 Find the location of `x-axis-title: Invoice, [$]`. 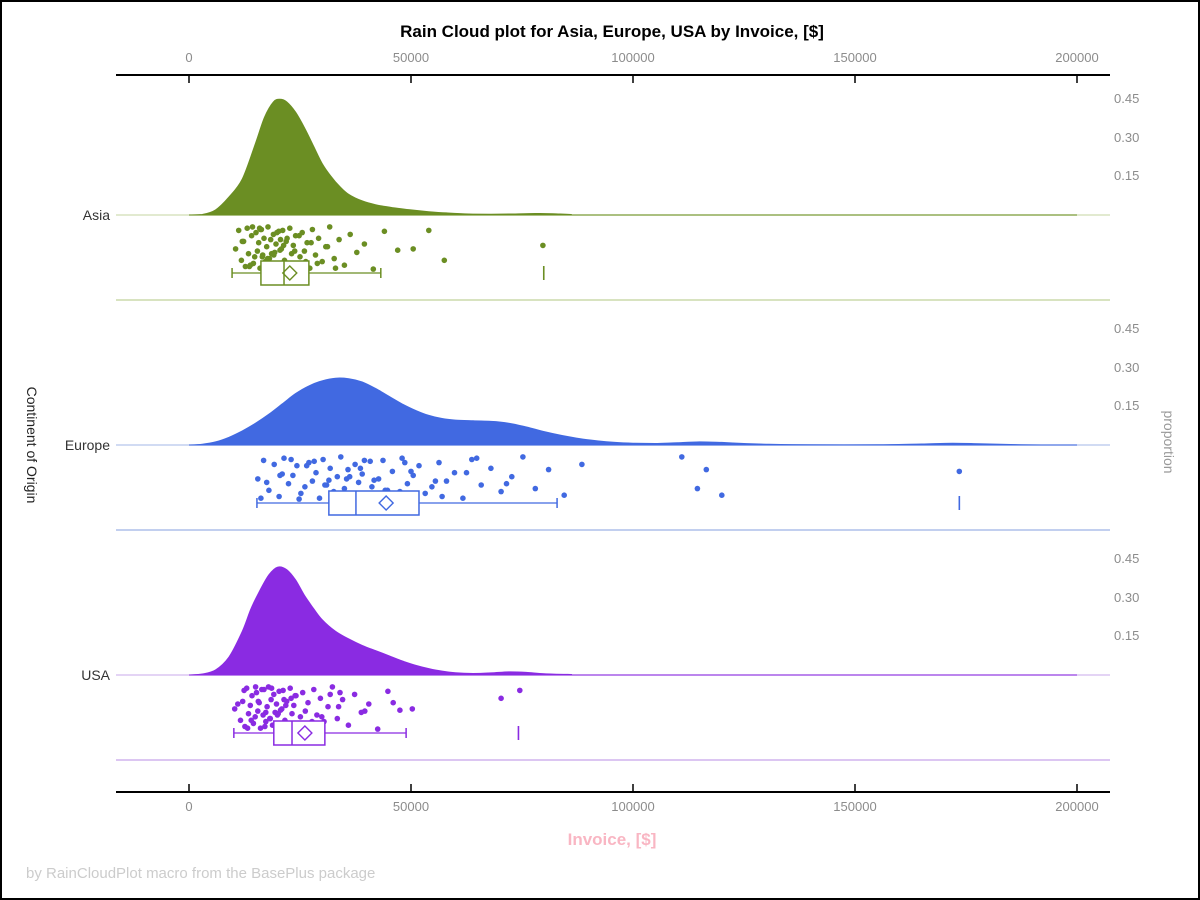

x-axis-title: Invoice, [$] is located at coordinates (612, 839).